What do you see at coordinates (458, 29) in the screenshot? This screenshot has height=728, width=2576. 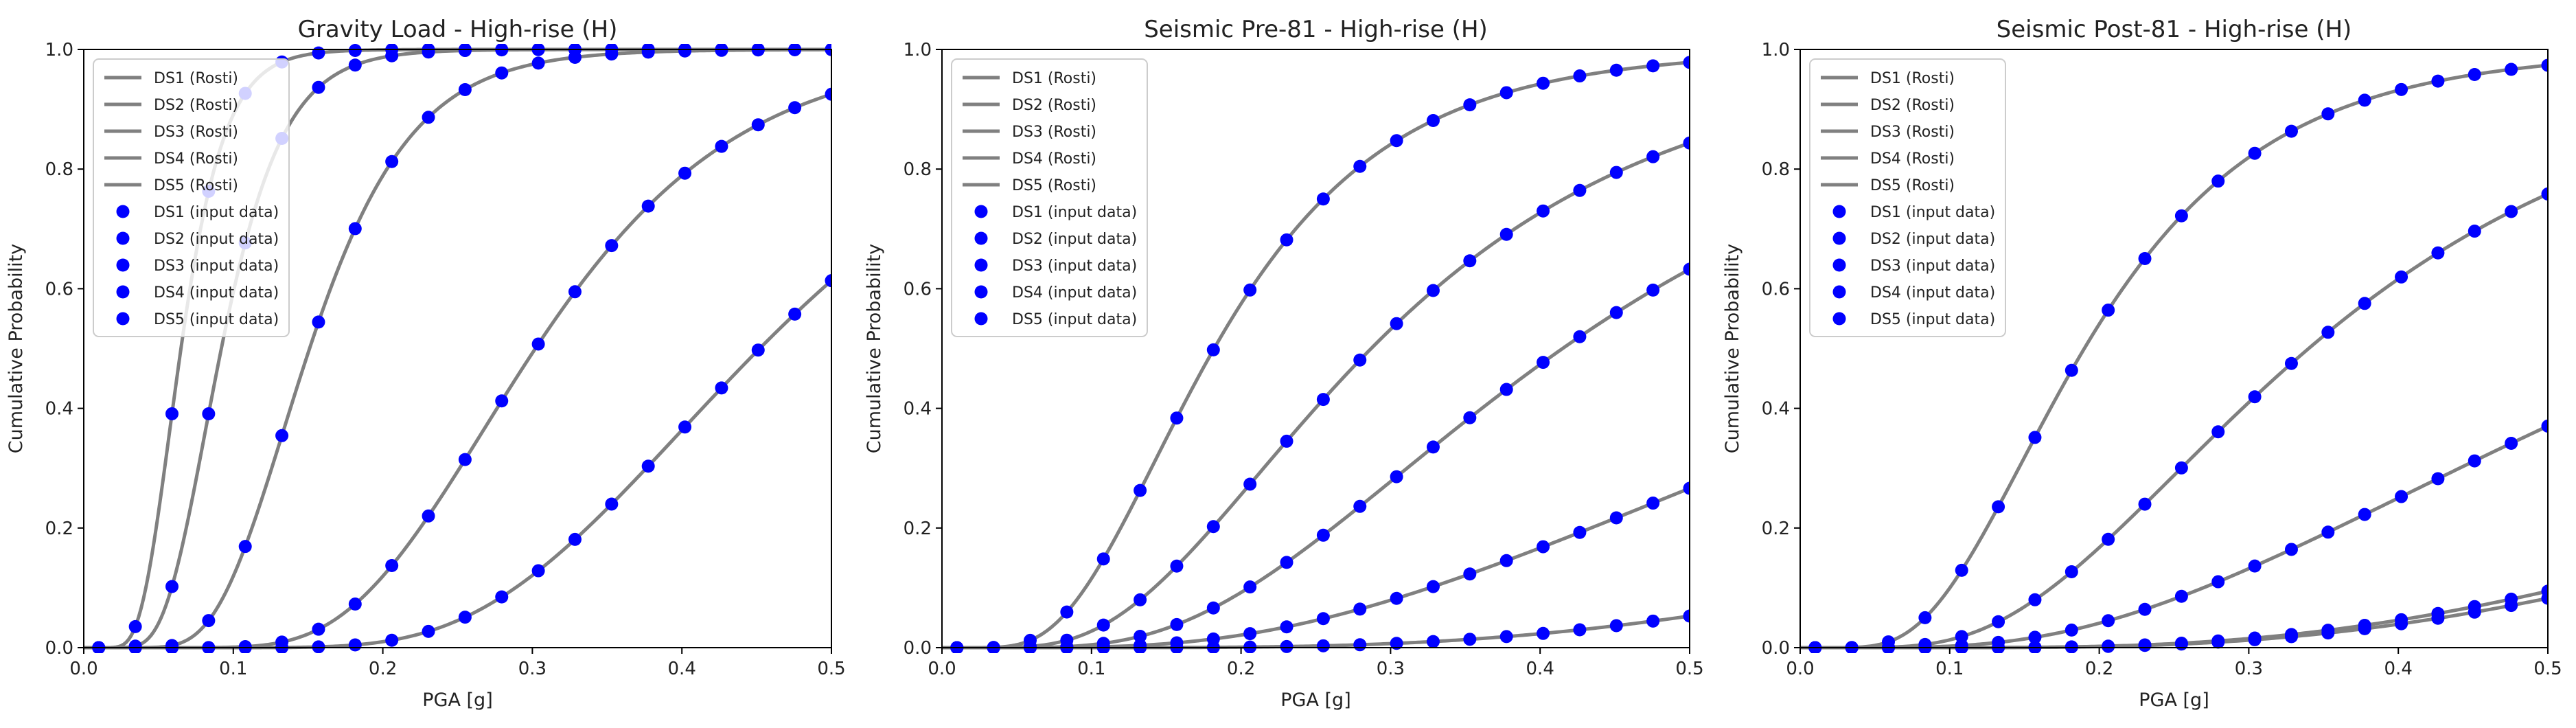 I see `chart-title: Gravity Load - High-rise (H)` at bounding box center [458, 29].